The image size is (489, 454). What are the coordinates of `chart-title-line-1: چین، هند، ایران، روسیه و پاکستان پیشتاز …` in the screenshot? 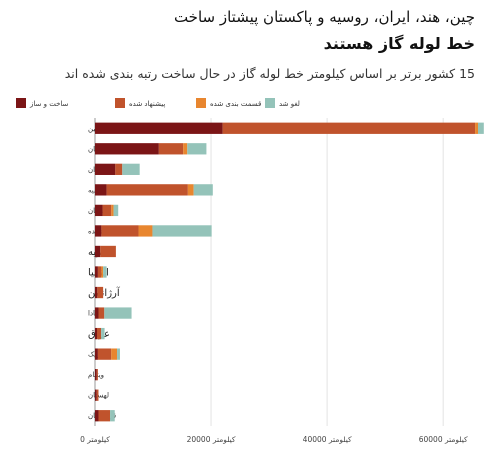 It's located at (324, 17).